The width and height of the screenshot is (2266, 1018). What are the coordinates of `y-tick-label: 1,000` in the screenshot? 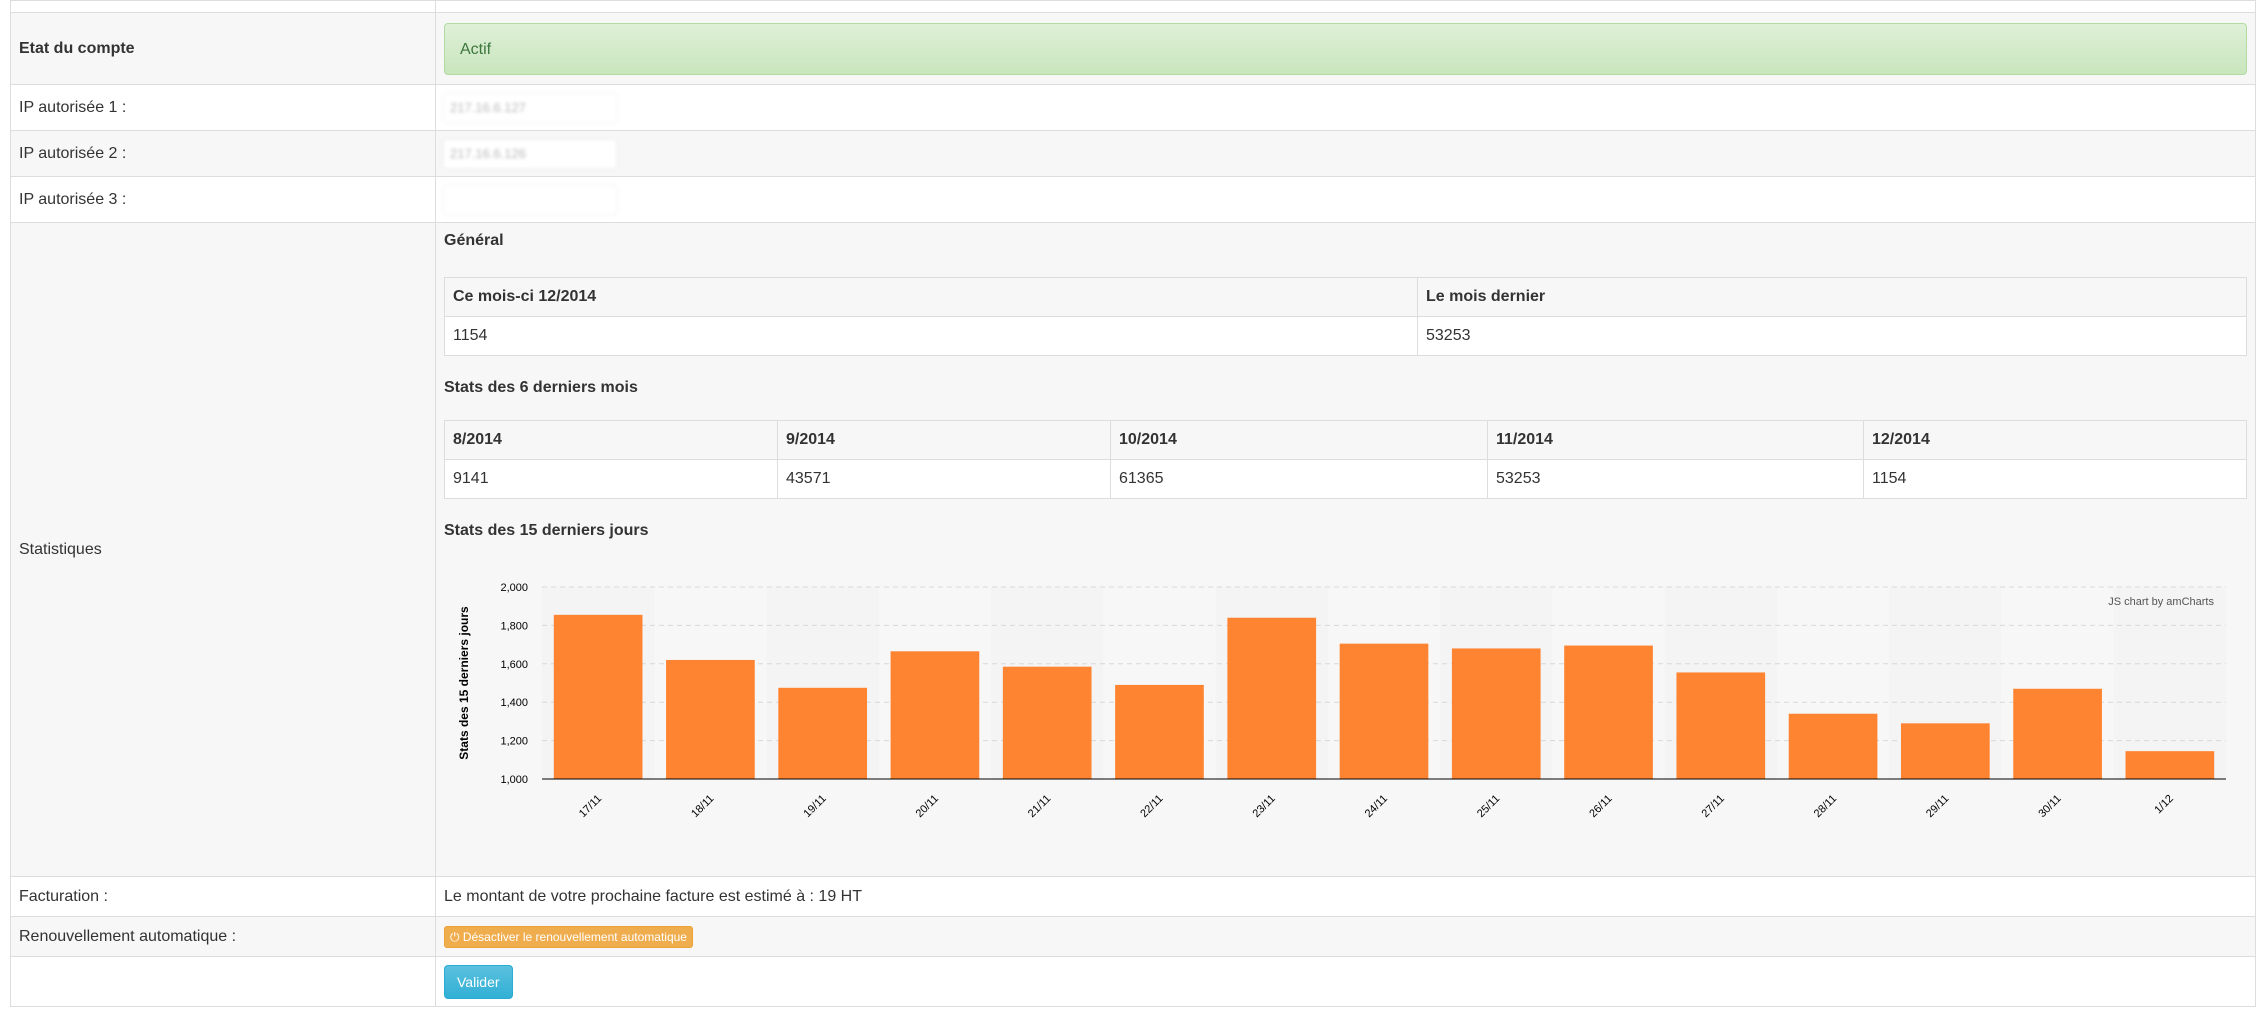 It's located at (514, 780).